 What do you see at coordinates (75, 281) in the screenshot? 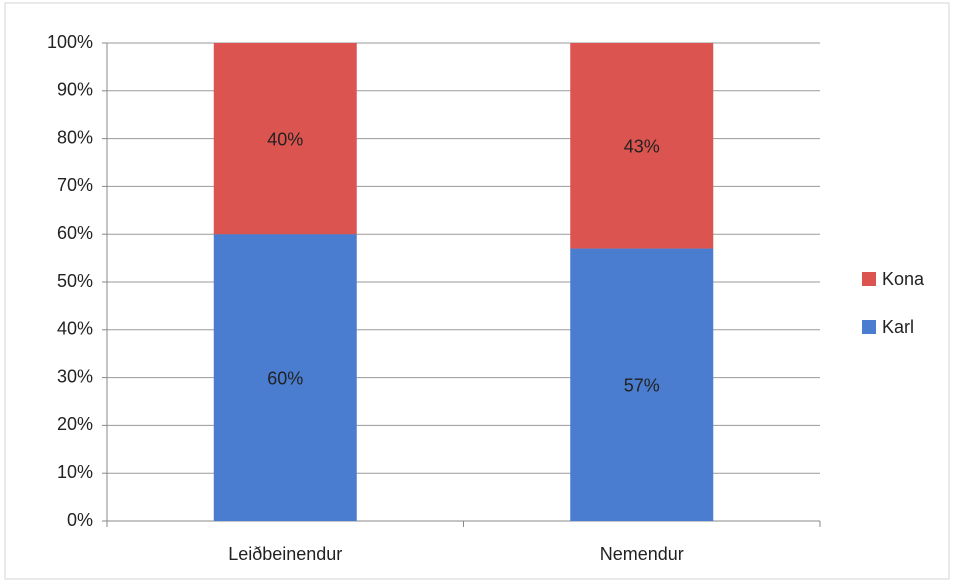
I see `y-tick-label: 50%` at bounding box center [75, 281].